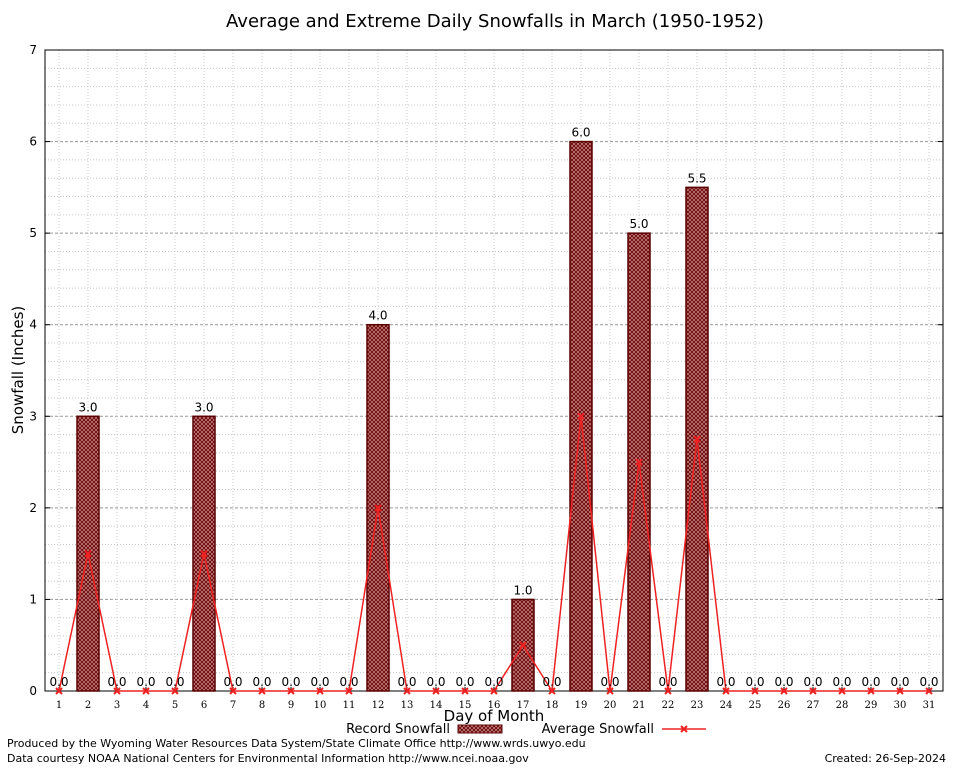  What do you see at coordinates (146, 705) in the screenshot?
I see `x-tick-label: 4` at bounding box center [146, 705].